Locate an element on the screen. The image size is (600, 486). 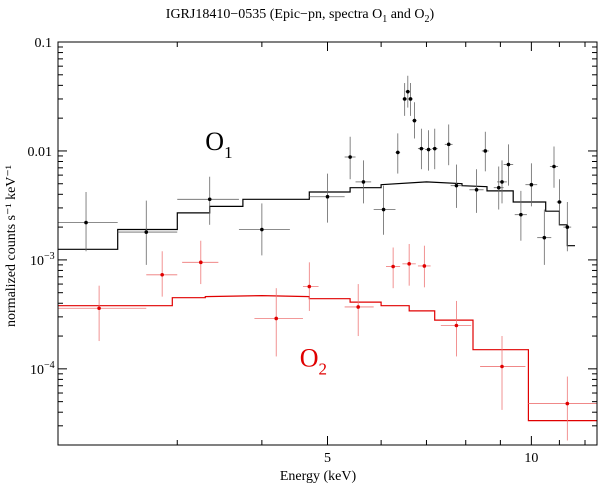
x-axis-label: Energy (keV) is located at coordinates (318, 476).